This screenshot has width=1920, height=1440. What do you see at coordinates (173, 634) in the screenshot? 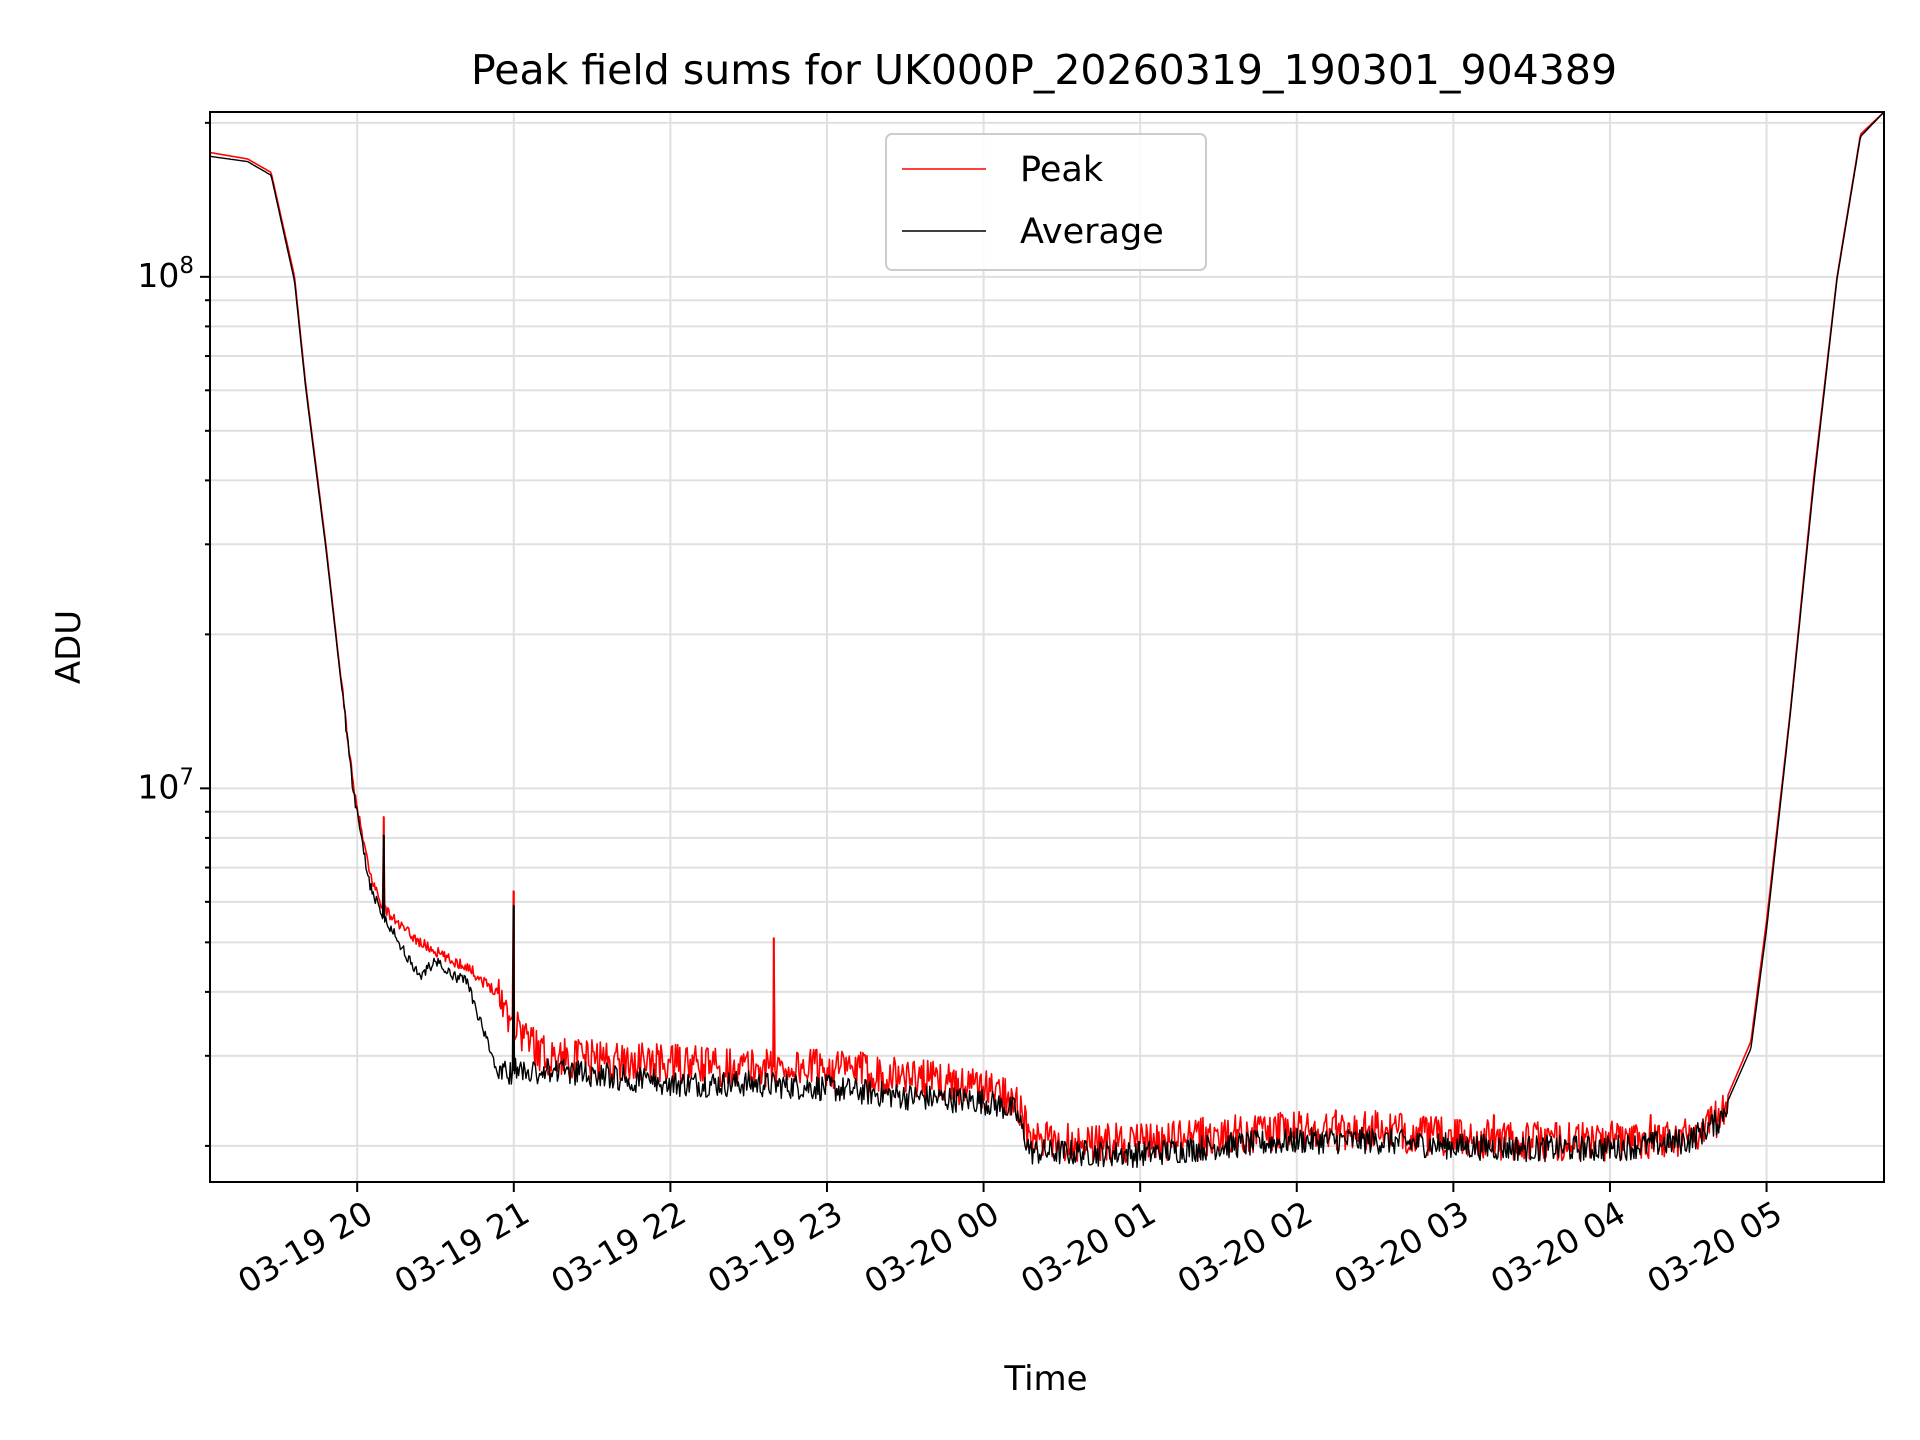
I see `y-axis: 107 108` at bounding box center [173, 634].